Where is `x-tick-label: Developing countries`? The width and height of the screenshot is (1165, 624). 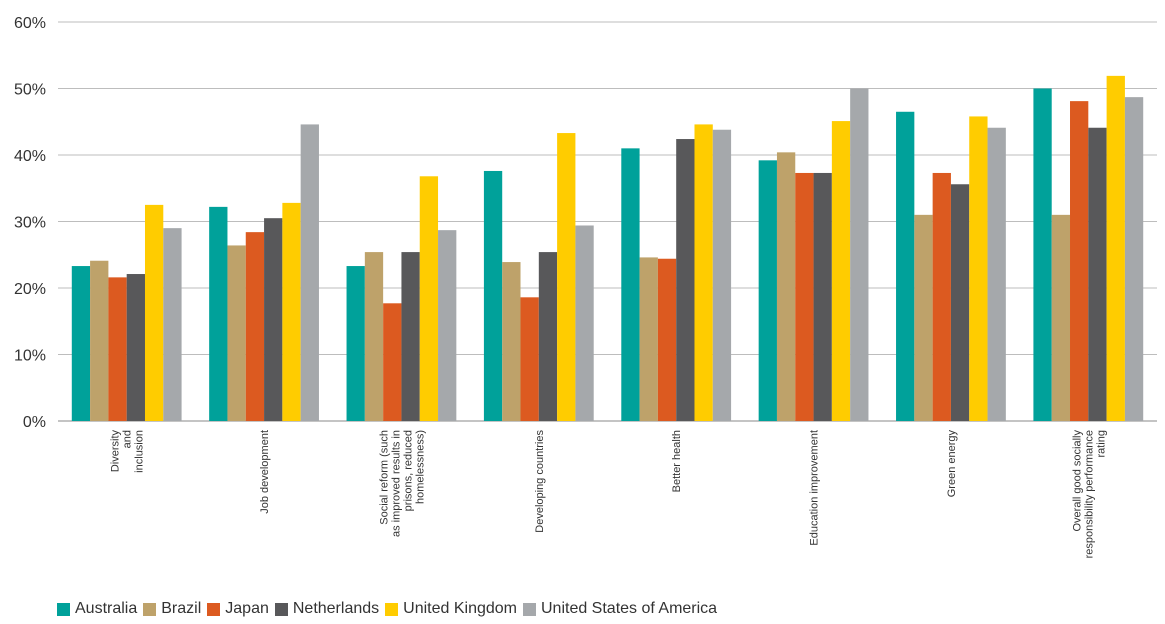
x-tick-label: Developing countries is located at coordinates (540, 481).